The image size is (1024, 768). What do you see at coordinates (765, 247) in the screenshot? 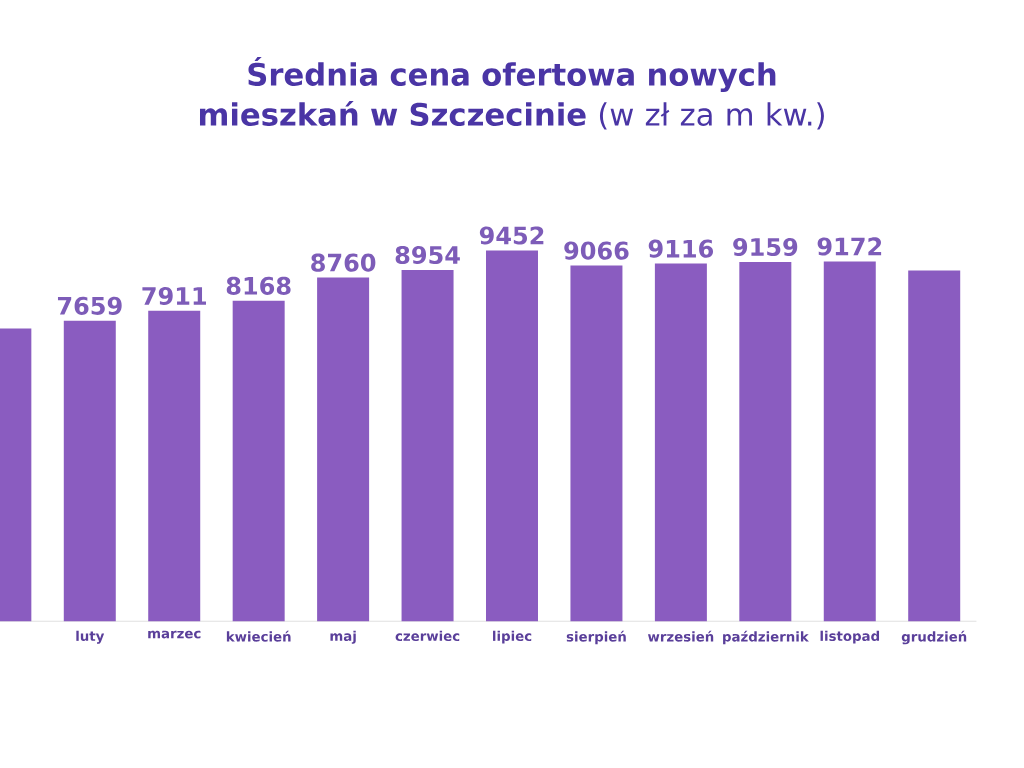
I see `data-label: 9159` at bounding box center [765, 247].